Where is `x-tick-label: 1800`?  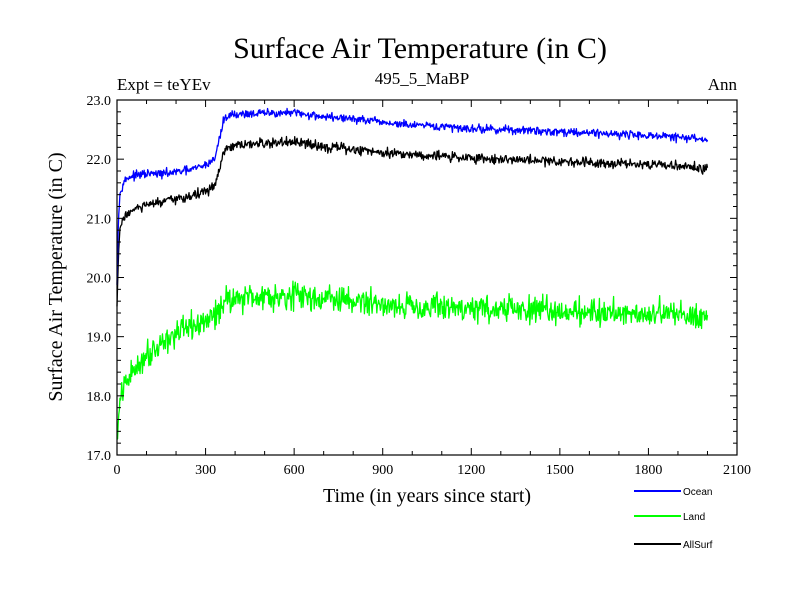 x-tick-label: 1800 is located at coordinates (648, 470).